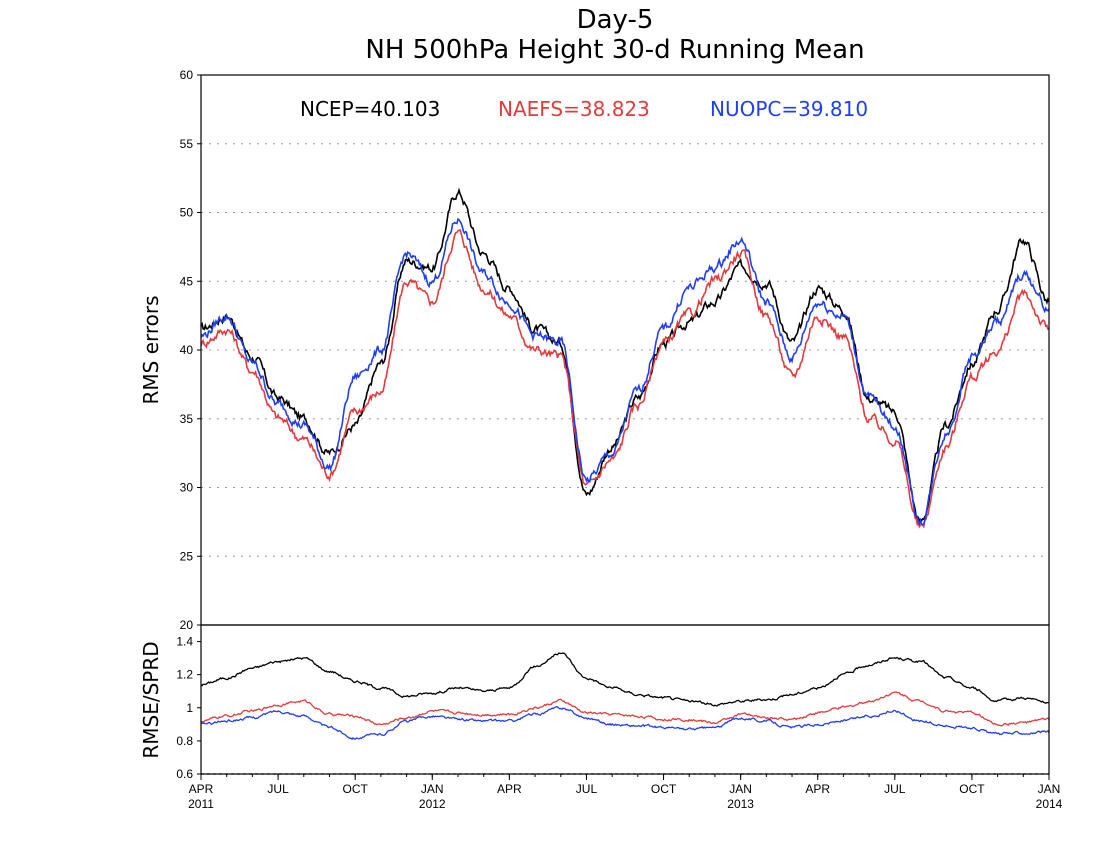 The image size is (1100, 850). What do you see at coordinates (184, 774) in the screenshot?
I see `bottom-y-tick-label: 0.6` at bounding box center [184, 774].